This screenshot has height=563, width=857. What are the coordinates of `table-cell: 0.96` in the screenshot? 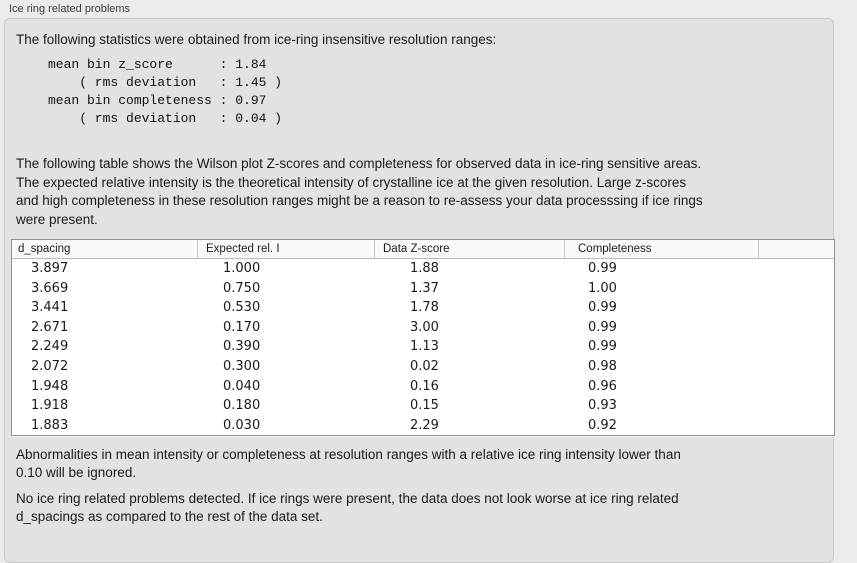 It's located at (602, 386).